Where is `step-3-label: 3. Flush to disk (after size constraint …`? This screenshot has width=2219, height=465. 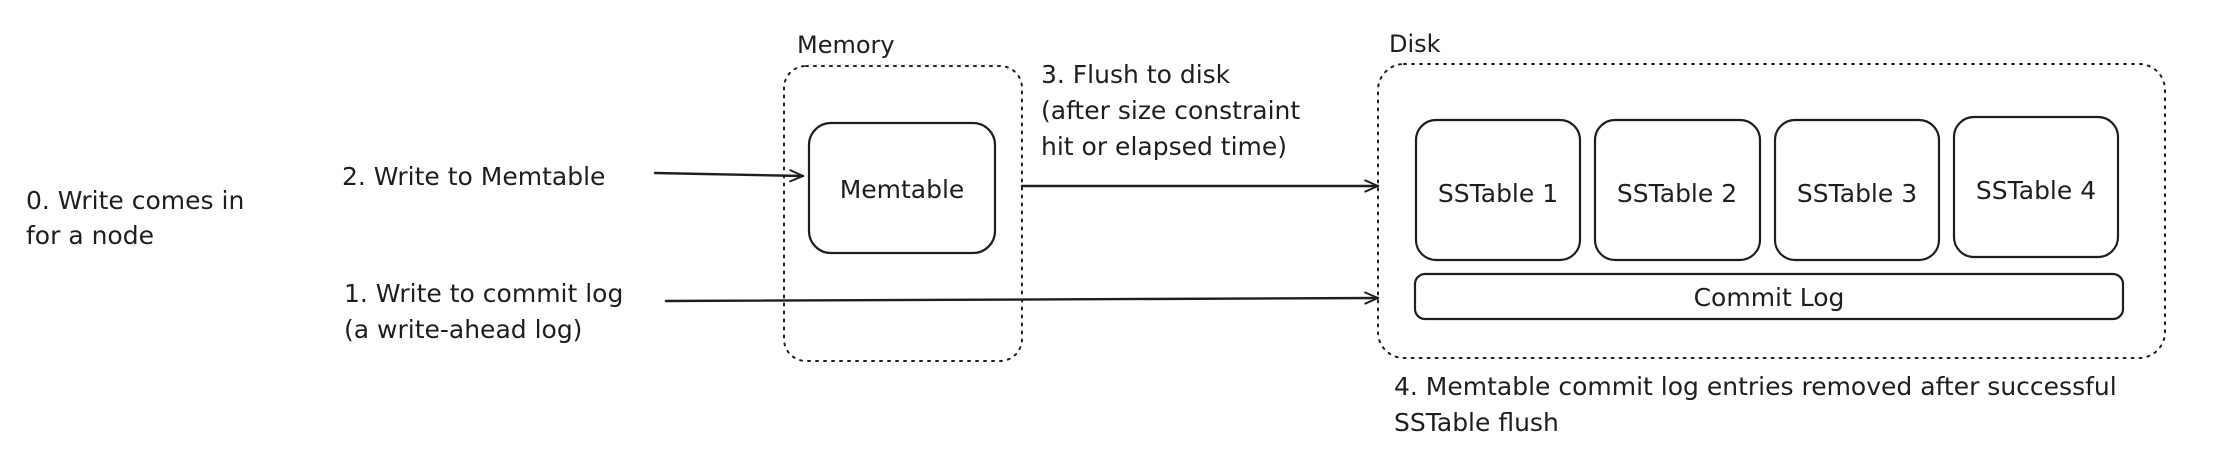
step-3-label: 3. Flush to disk (after size constraint … is located at coordinates (1174, 110).